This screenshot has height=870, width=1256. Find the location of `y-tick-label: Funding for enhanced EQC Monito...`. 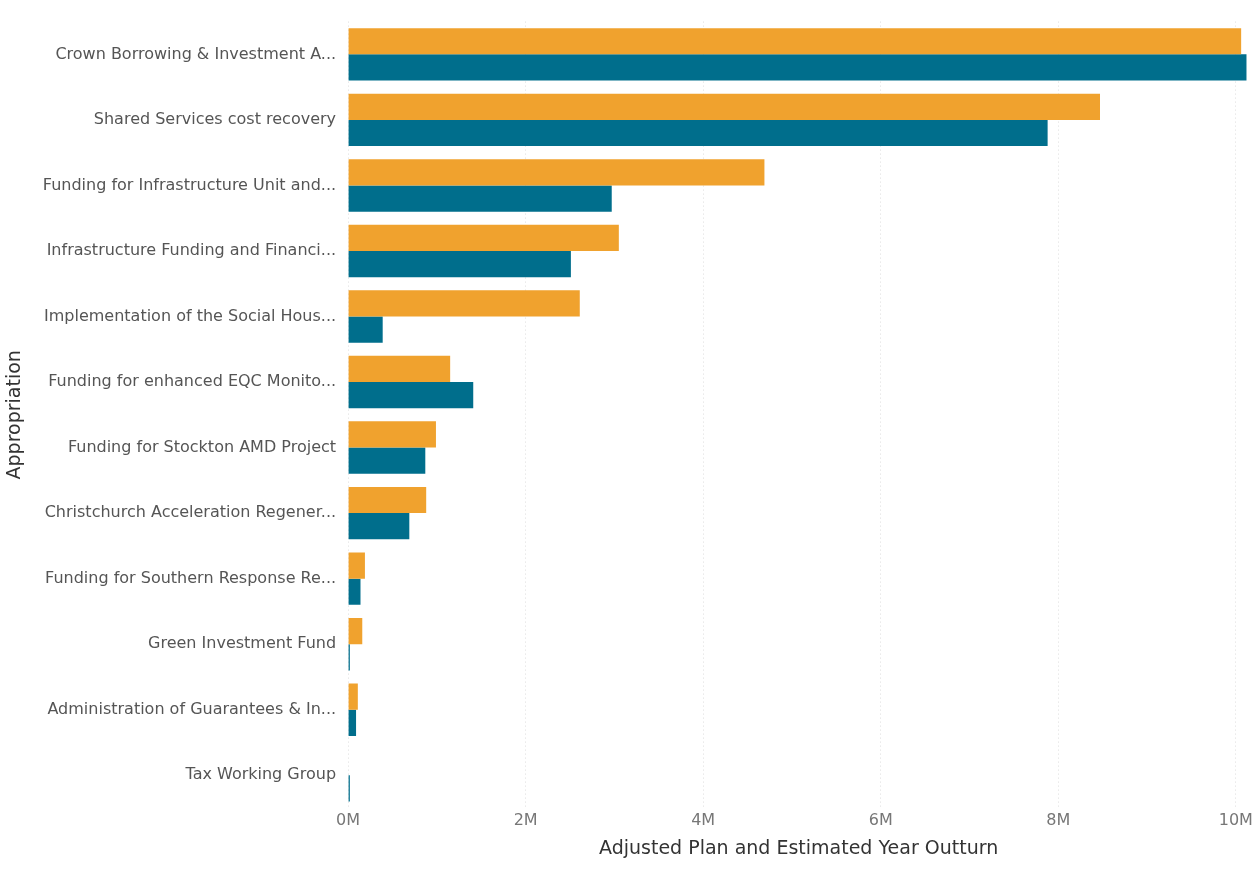

y-tick-label: Funding for enhanced EQC Monito... is located at coordinates (192, 381).